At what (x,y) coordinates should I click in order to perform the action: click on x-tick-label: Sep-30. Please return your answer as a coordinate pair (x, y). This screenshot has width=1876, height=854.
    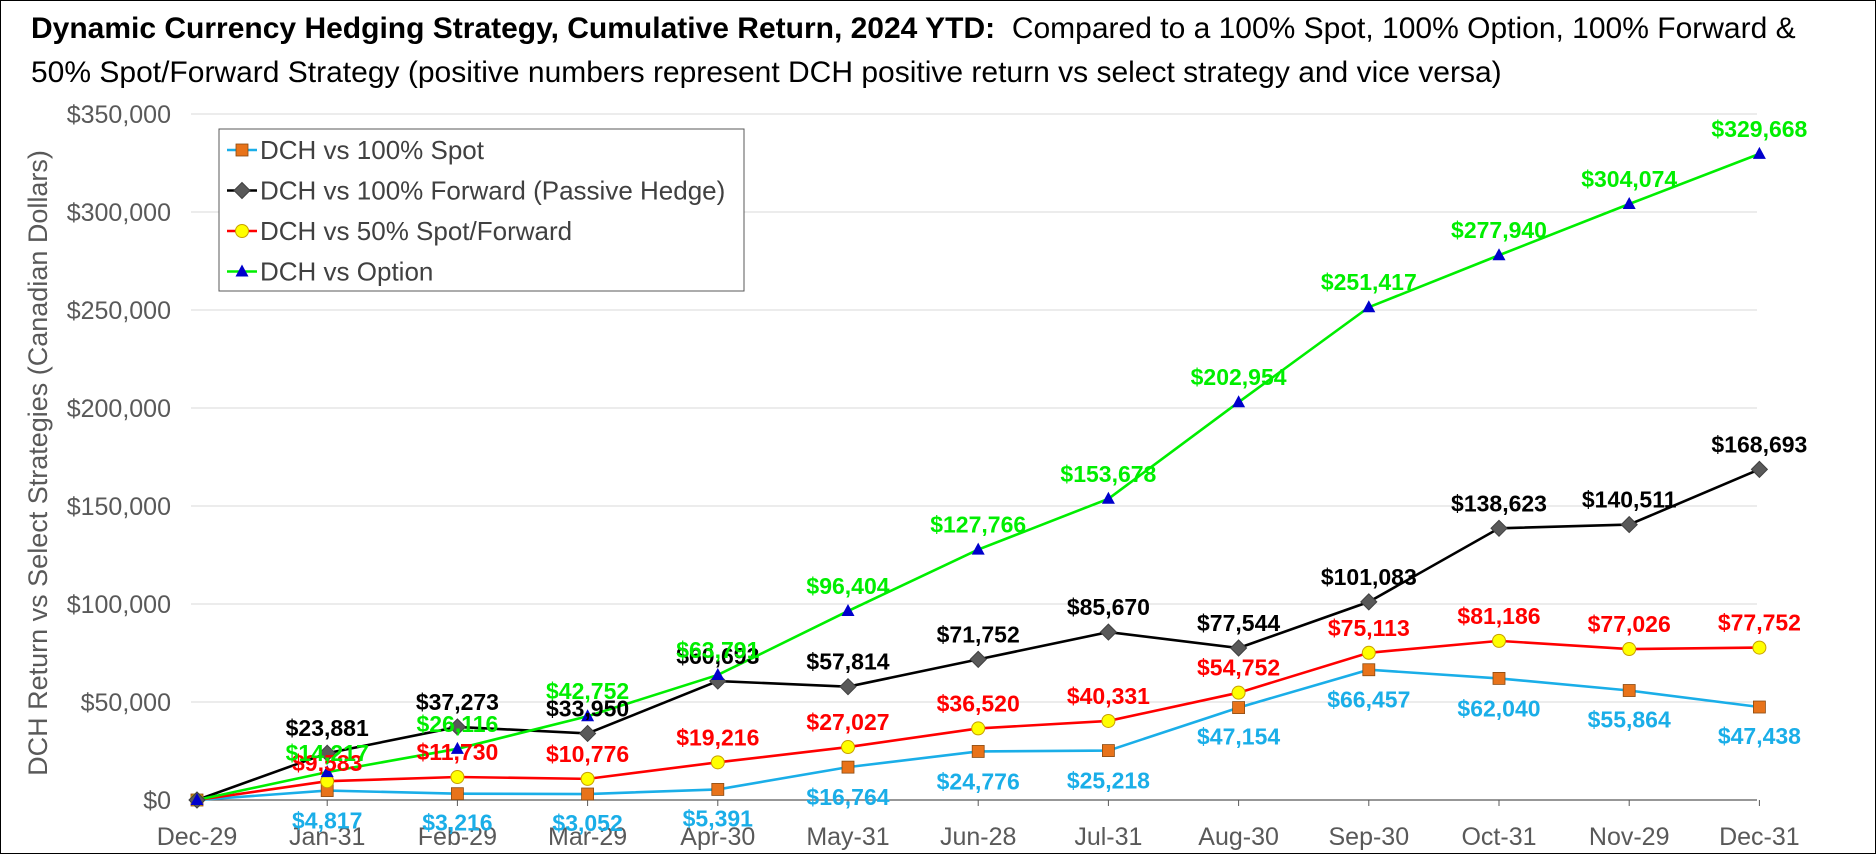
    Looking at the image, I should click on (1368, 837).